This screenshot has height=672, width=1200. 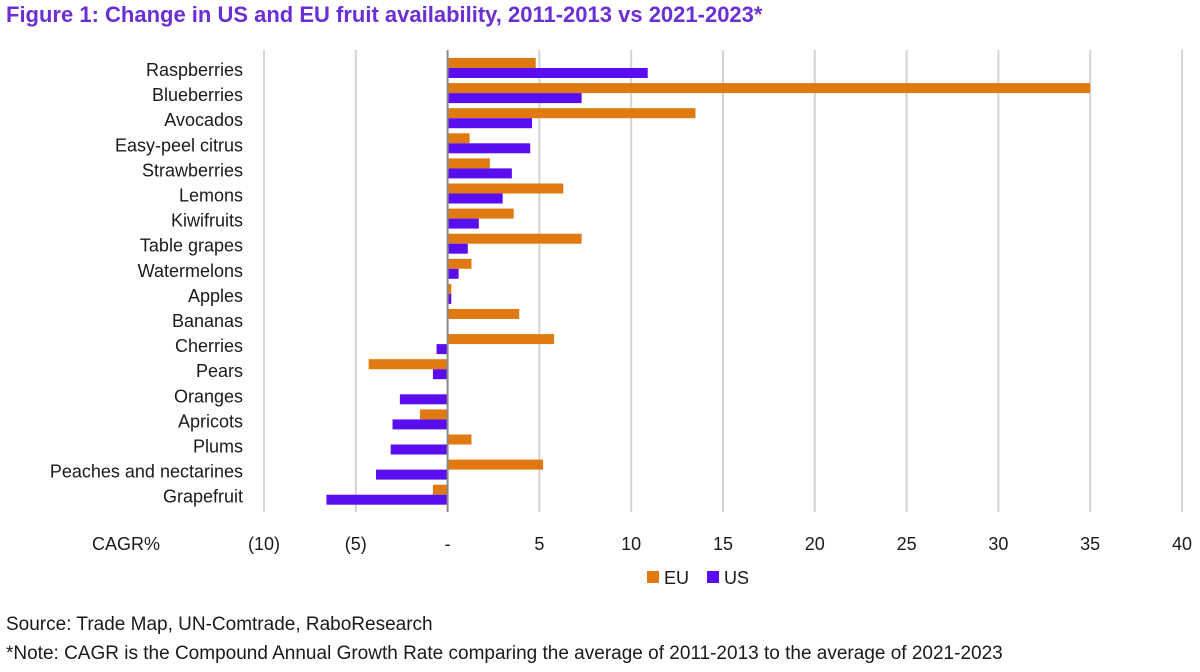 What do you see at coordinates (653, 577) in the screenshot?
I see `legend-swatch-eu` at bounding box center [653, 577].